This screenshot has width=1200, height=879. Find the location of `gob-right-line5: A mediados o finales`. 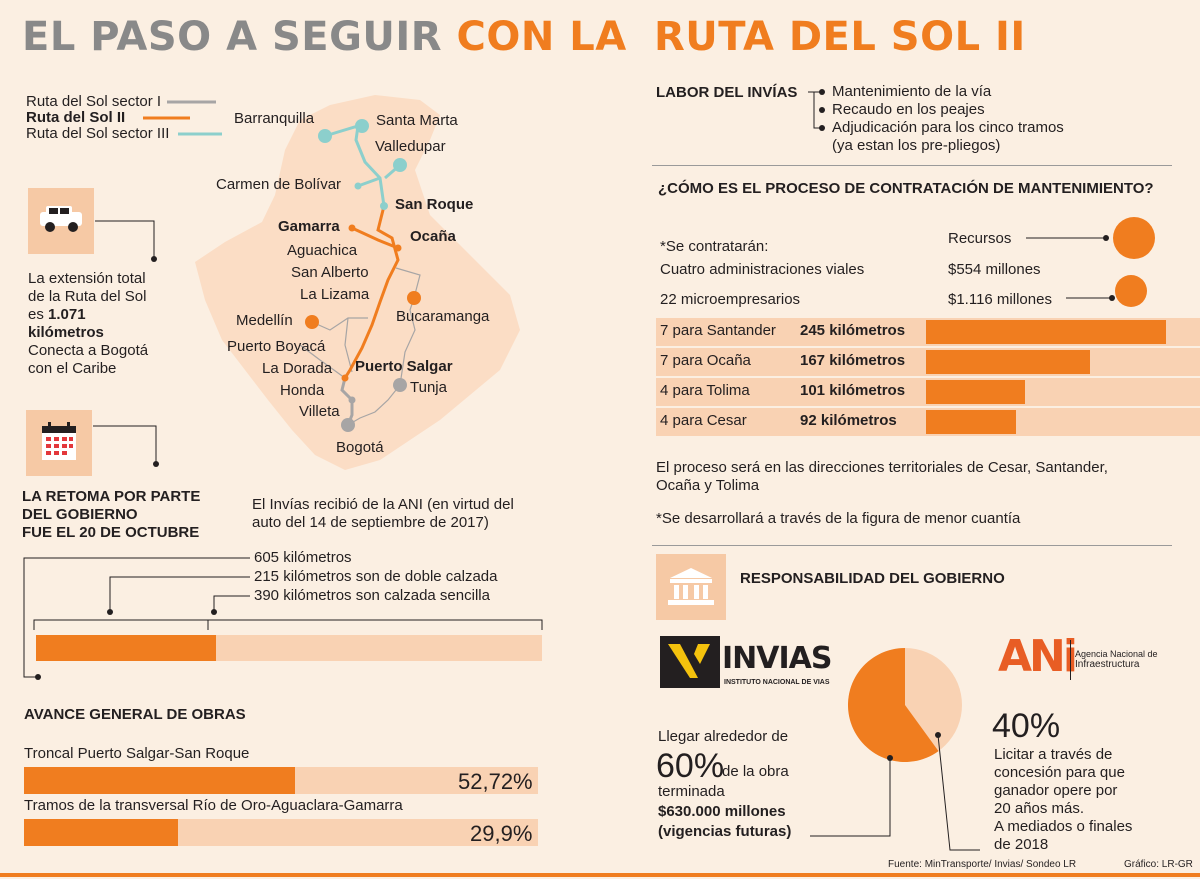

gob-right-line5: A mediados o finales is located at coordinates (1063, 826).